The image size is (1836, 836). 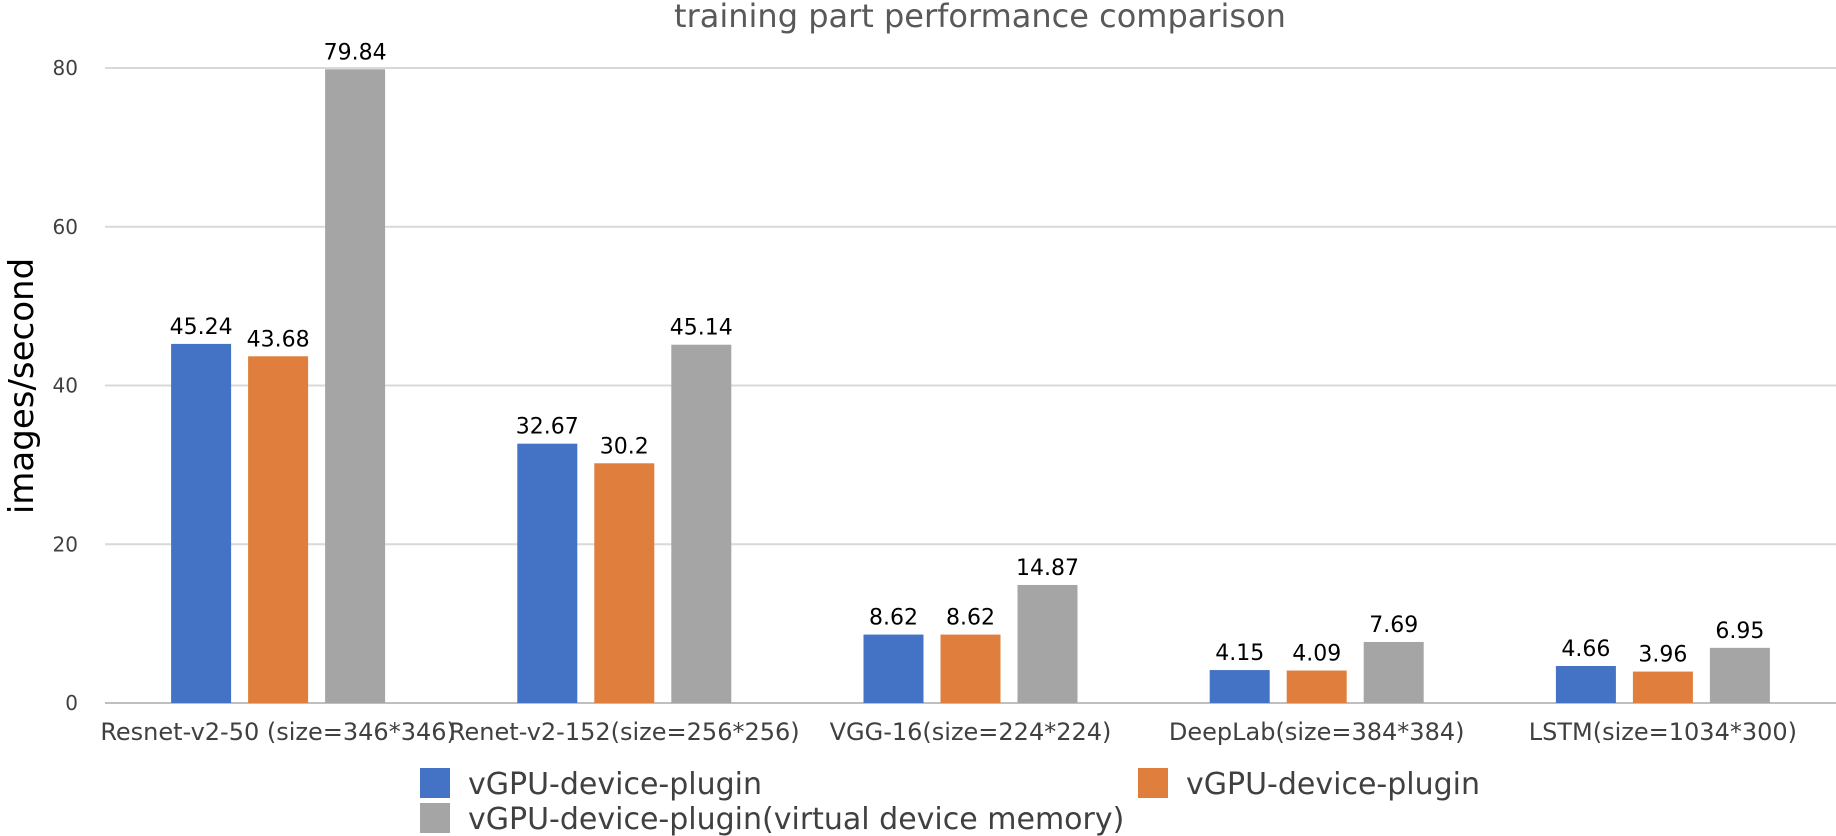 I want to click on data-label: 45.24, so click(x=201, y=327).